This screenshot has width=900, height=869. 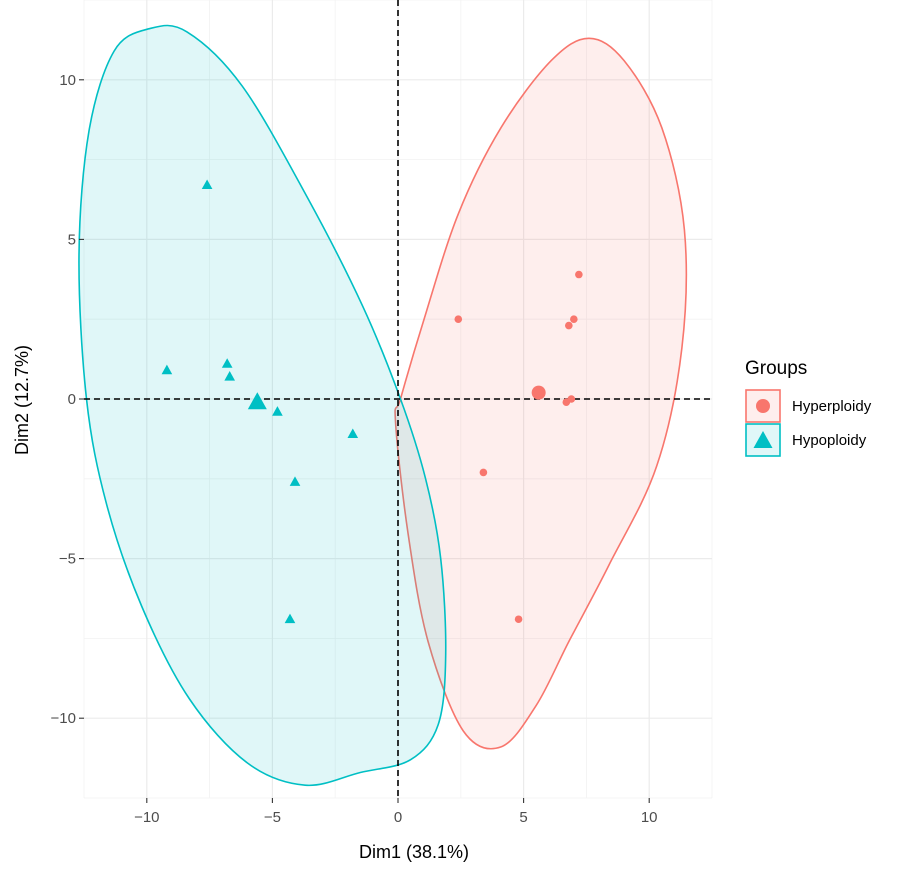 What do you see at coordinates (776, 368) in the screenshot?
I see `legend-title: Groups` at bounding box center [776, 368].